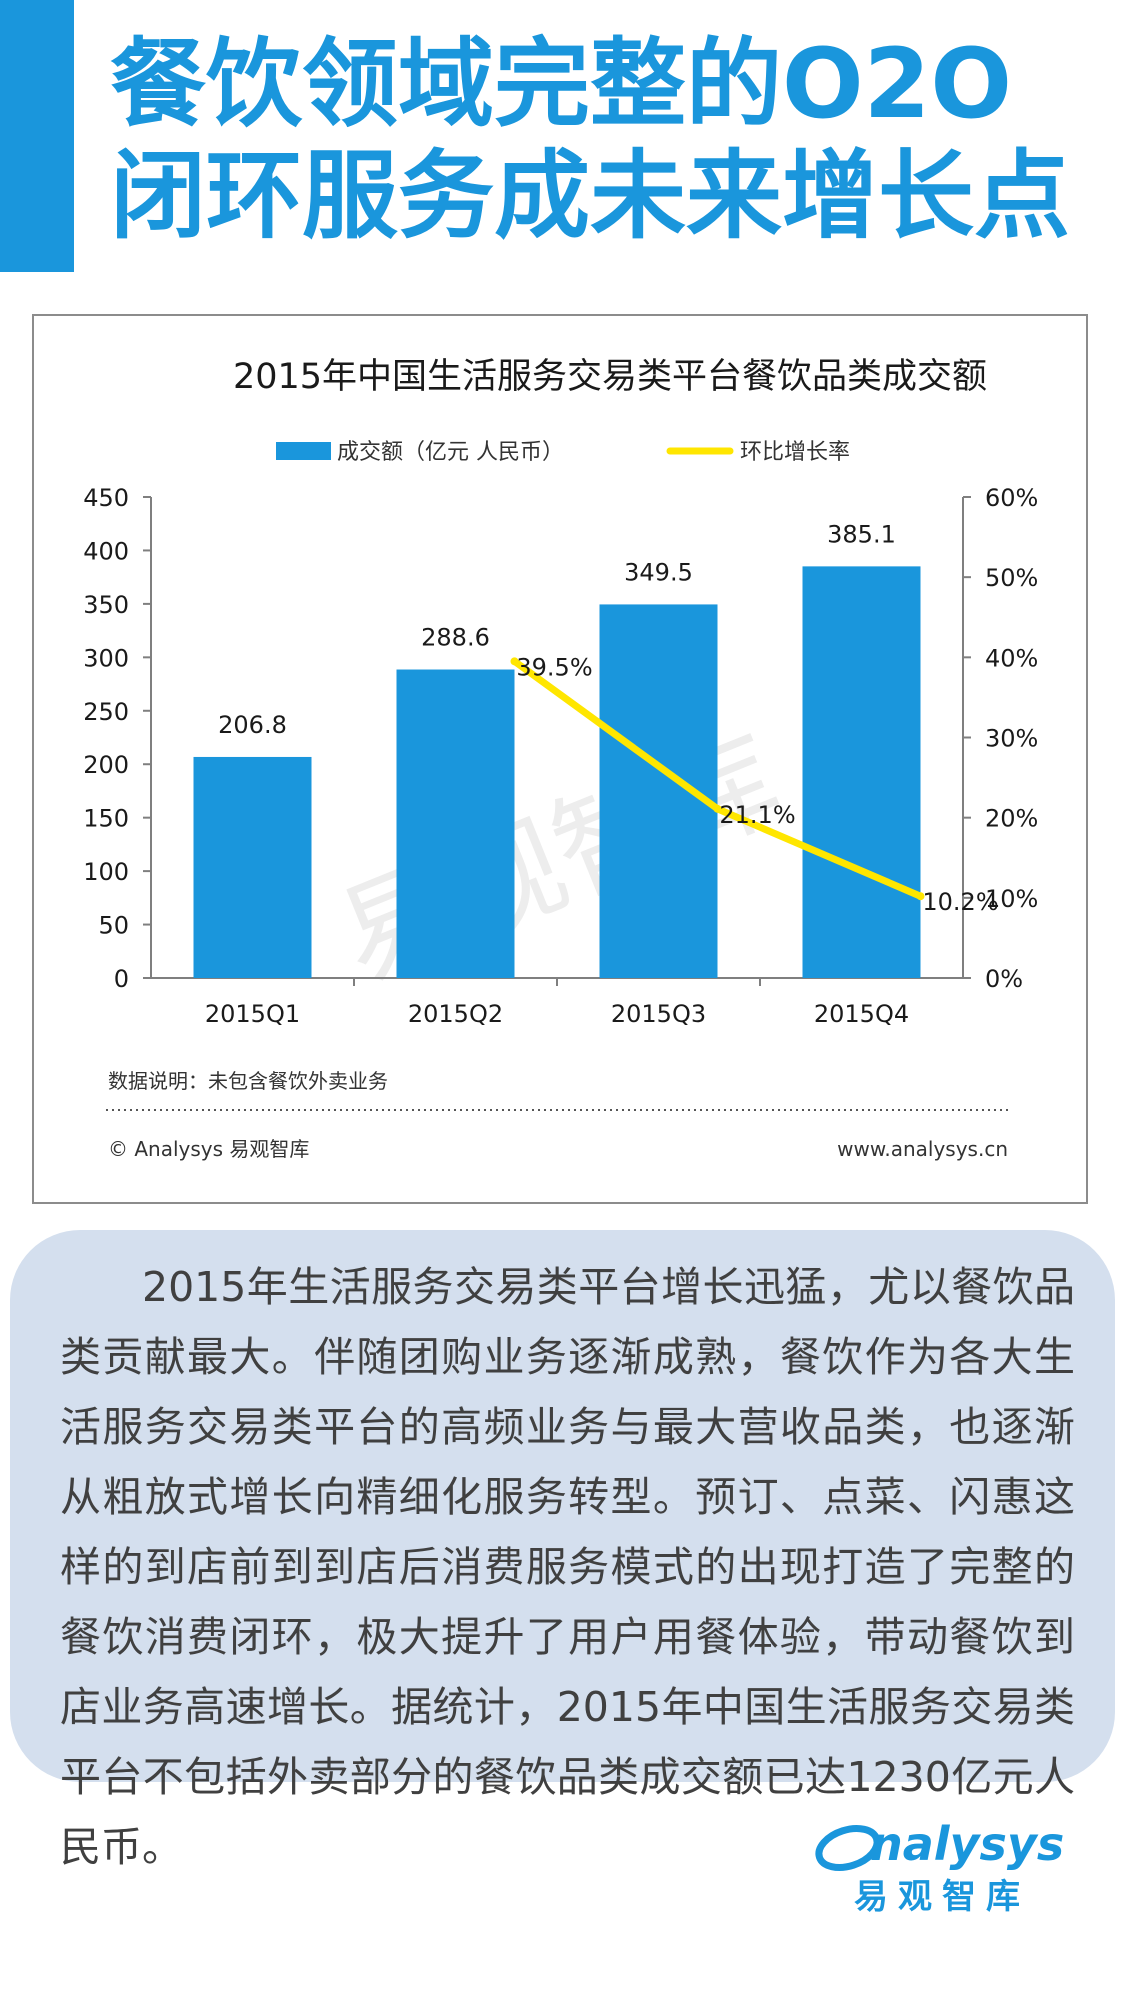 The image size is (1125, 2000). I want to click on growth-value-label: 39.5%, so click(554, 667).